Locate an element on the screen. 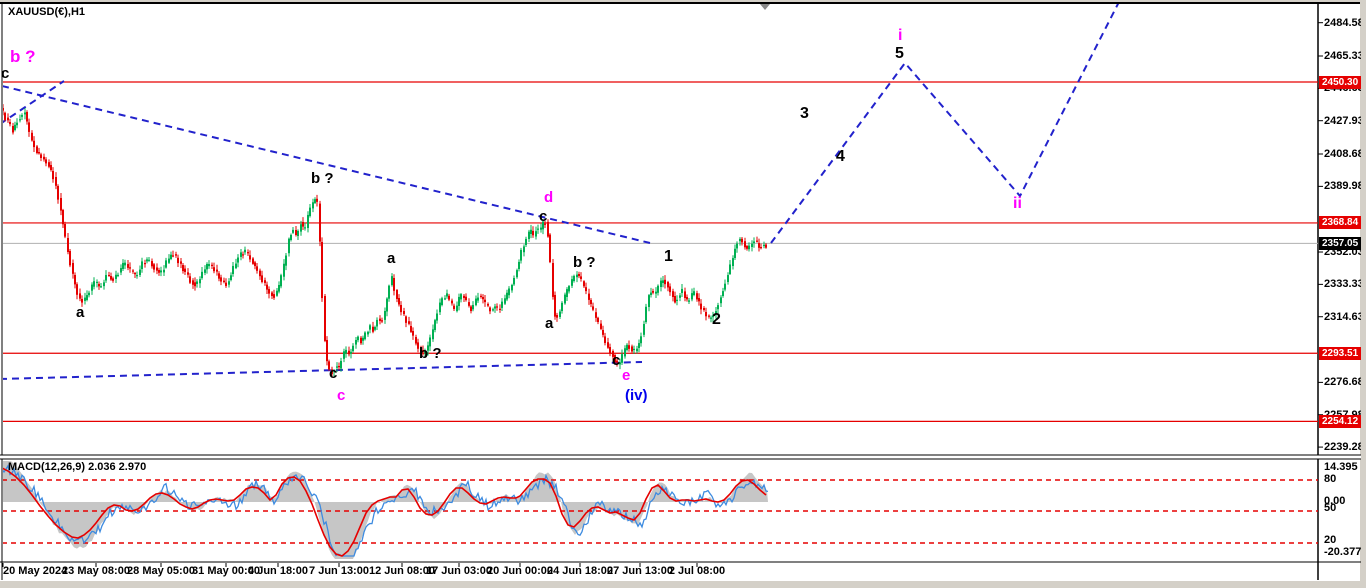 Image resolution: width=1366 pixels, height=588 pixels. time-tick-label: 4 Jun 18:00 is located at coordinates (278, 571).